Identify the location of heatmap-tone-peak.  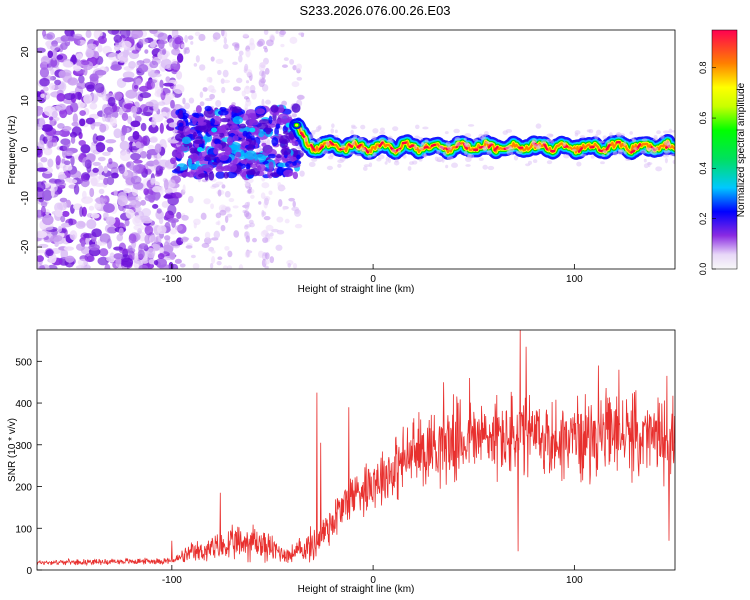
(545, 146).